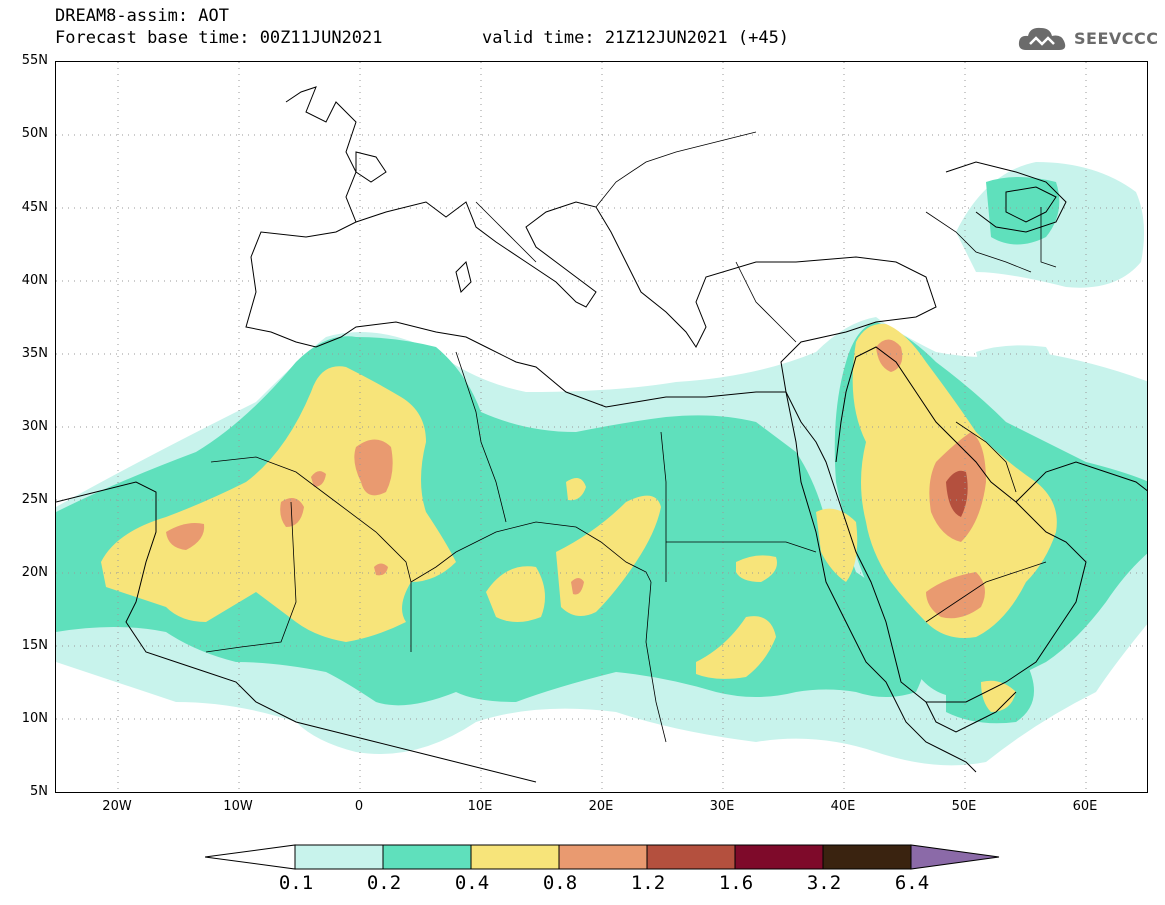 The width and height of the screenshot is (1165, 905). I want to click on colorbar-label: 1.2, so click(648, 883).